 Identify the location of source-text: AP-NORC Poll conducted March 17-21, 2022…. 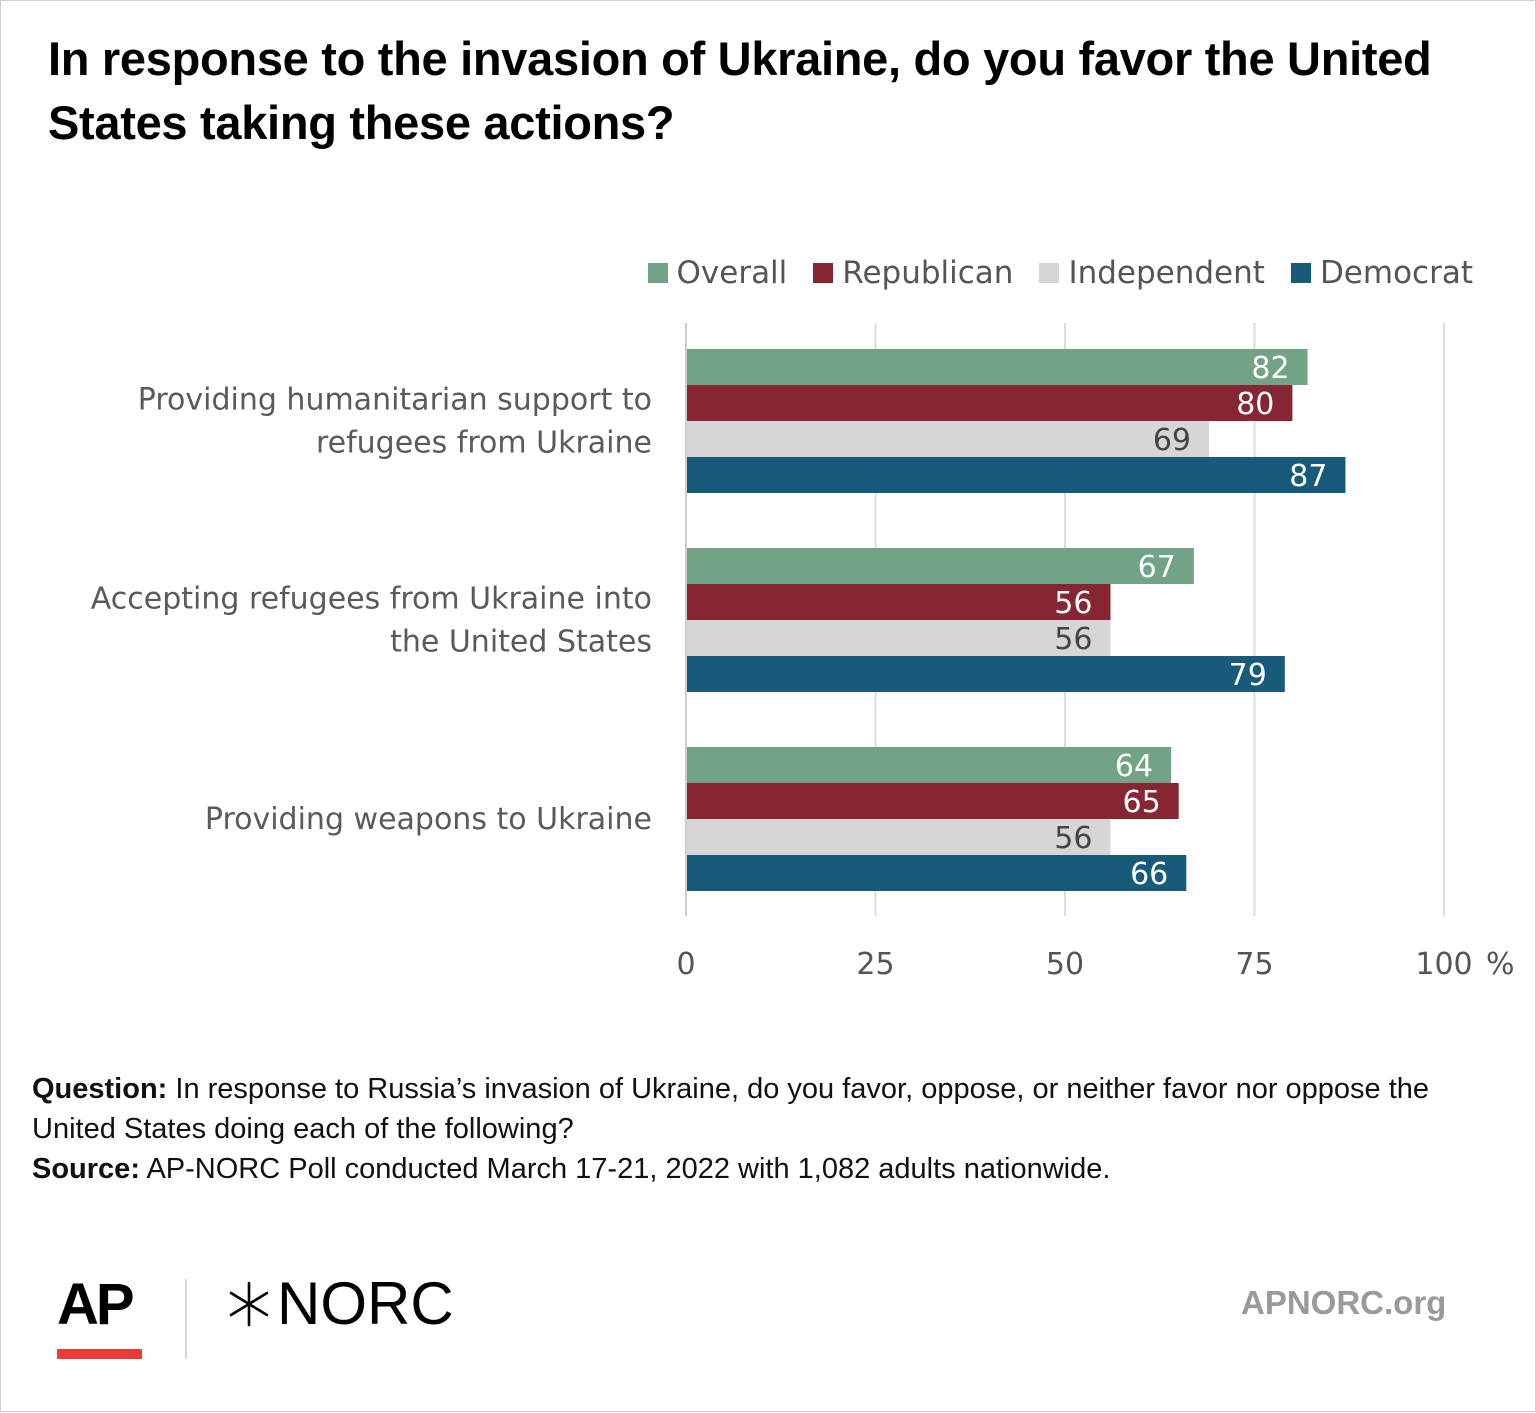
(628, 1169).